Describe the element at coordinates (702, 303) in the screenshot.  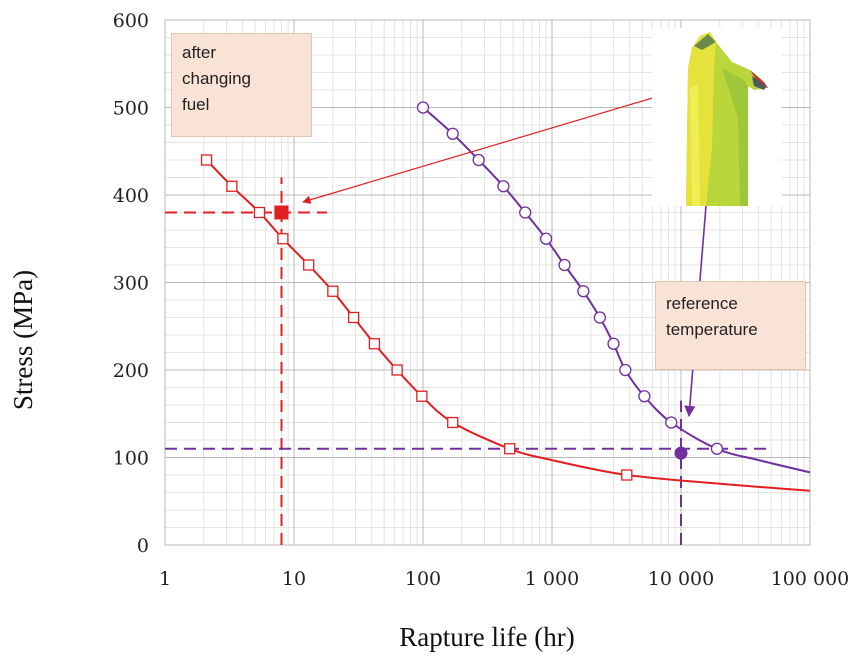
I see `annotation-line: reference` at that location.